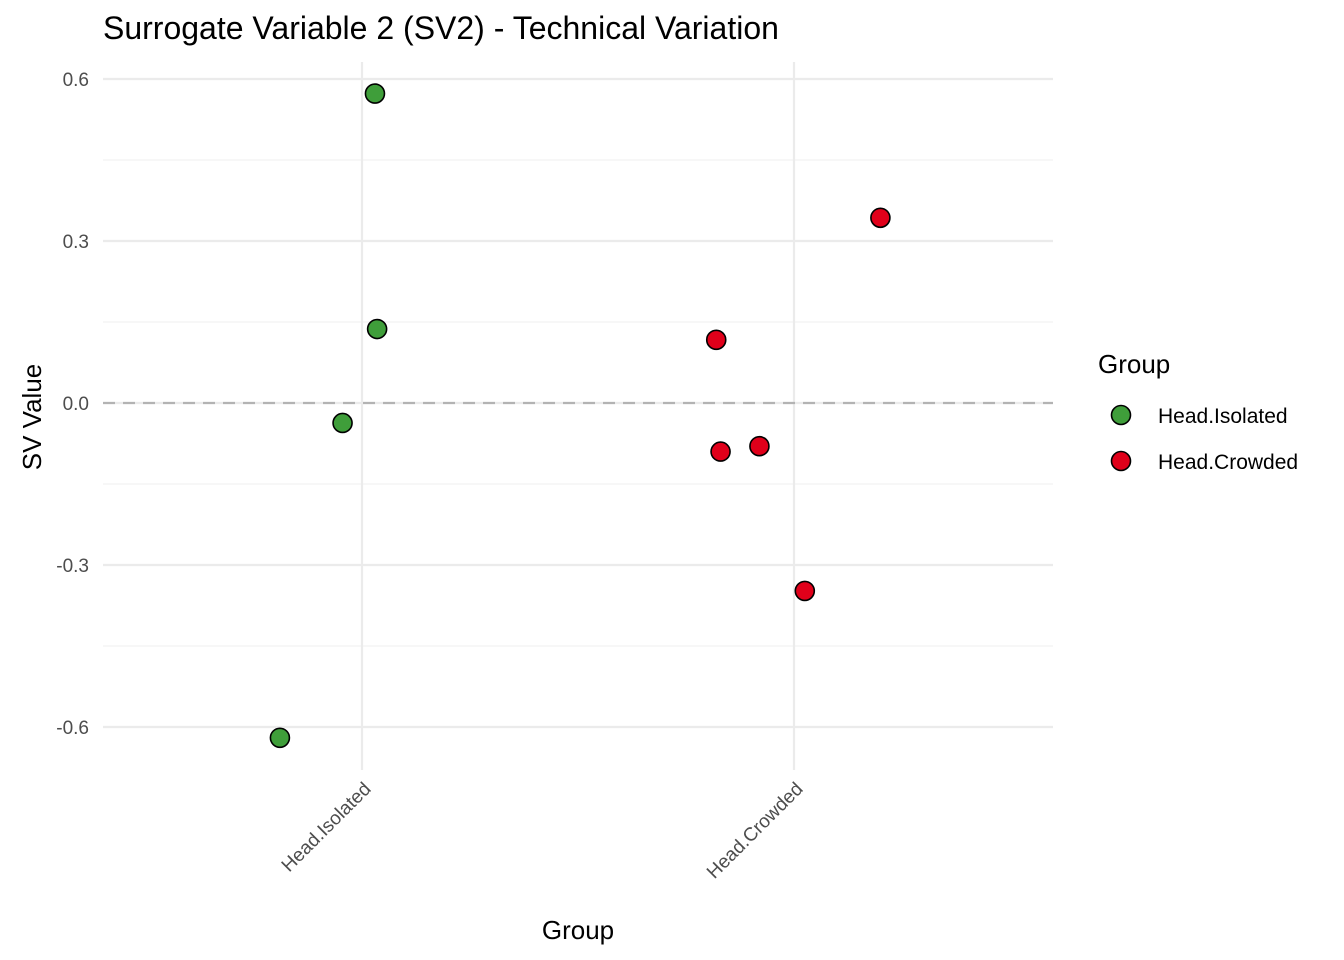 The image size is (1344, 960). I want to click on legend-label: Head.Crowded, so click(1228, 462).